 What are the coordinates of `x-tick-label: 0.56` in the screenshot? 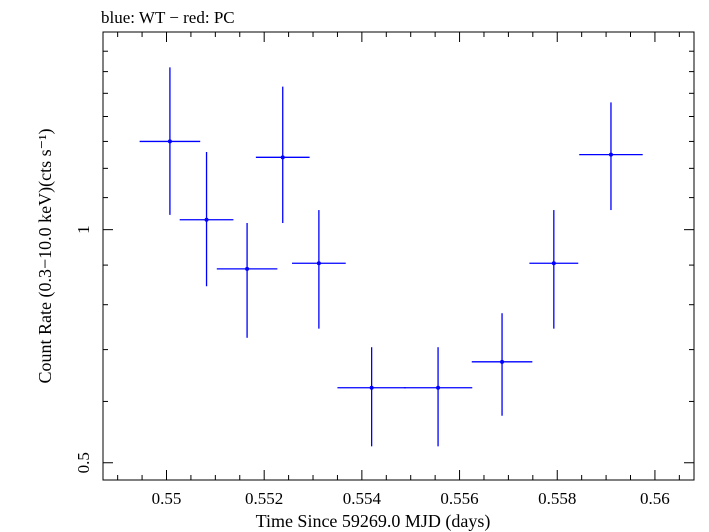 It's located at (655, 498).